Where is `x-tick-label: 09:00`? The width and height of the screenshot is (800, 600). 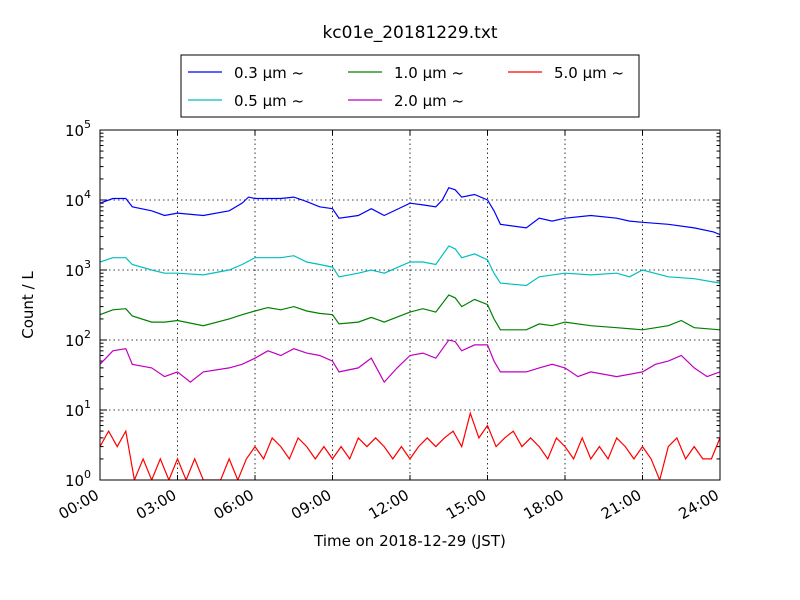
x-tick-label: 09:00 is located at coordinates (311, 504).